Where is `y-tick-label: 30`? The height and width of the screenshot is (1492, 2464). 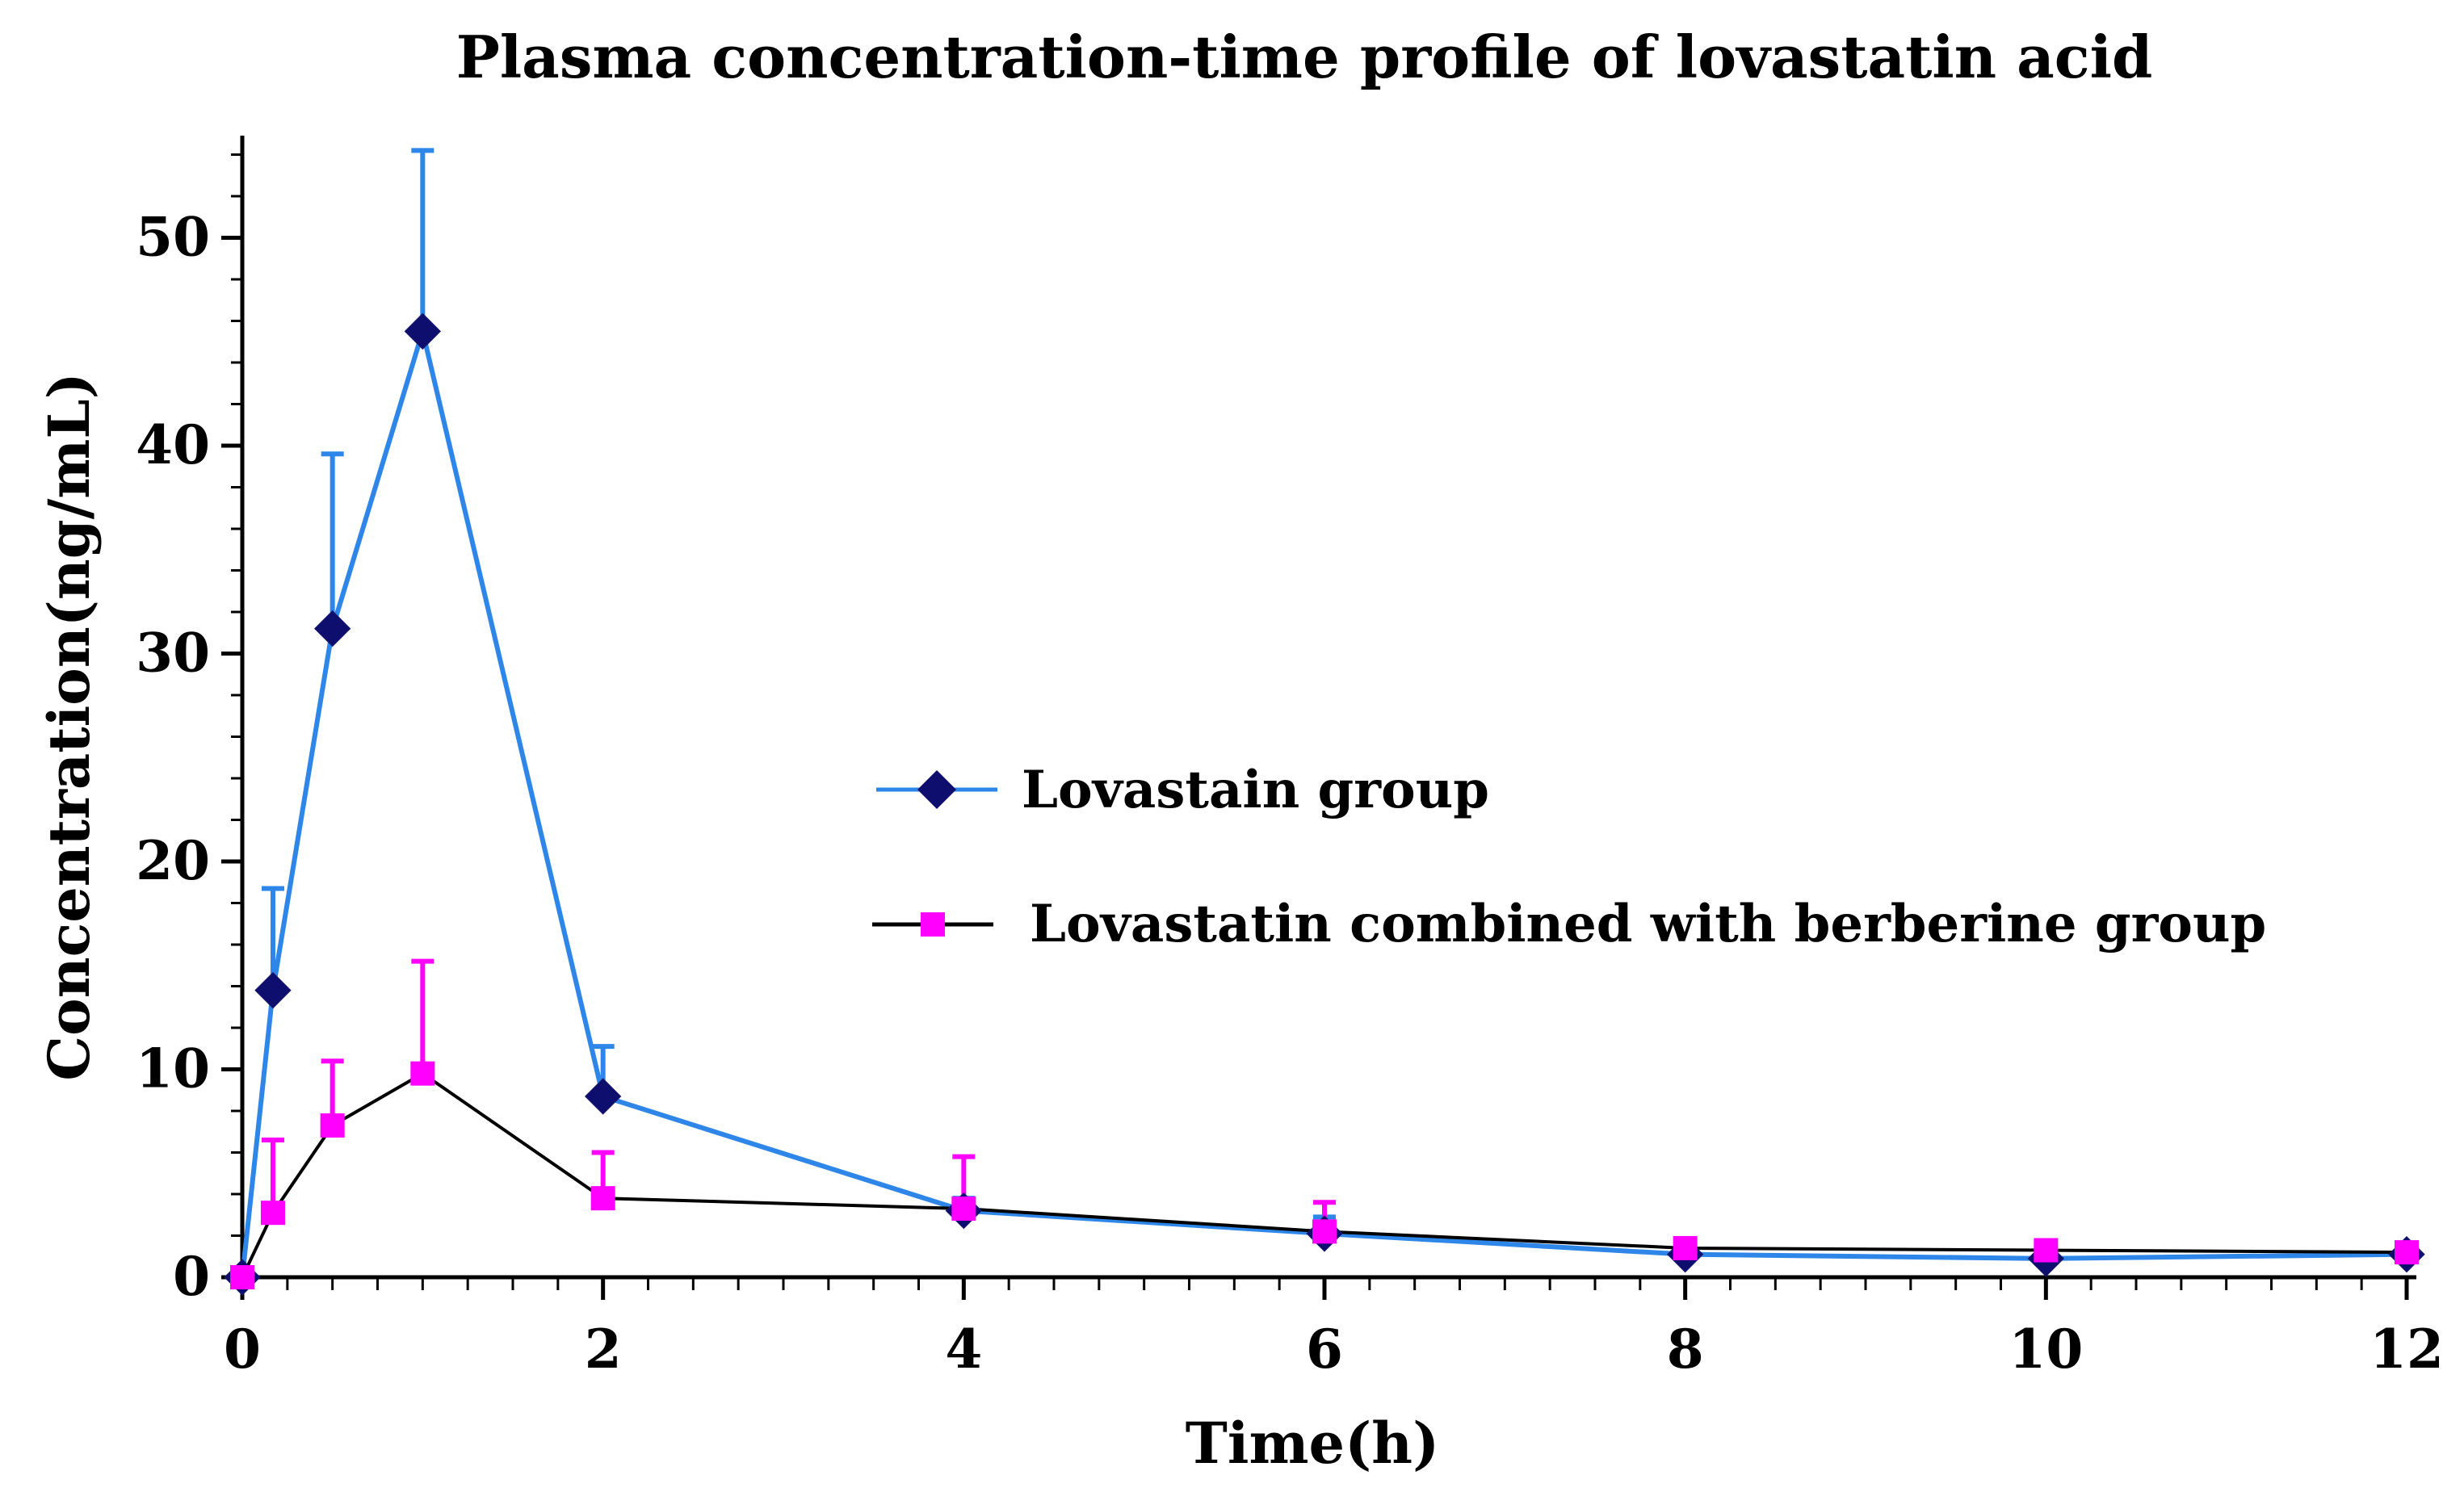 y-tick-label: 30 is located at coordinates (173, 653).